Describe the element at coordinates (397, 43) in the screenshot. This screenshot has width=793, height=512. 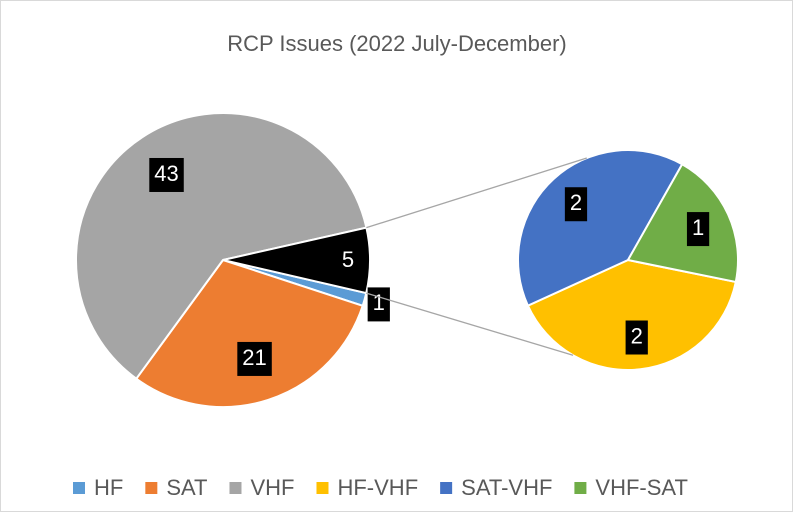
I see `chart-title: RCP Issues (2022 July-December)` at that location.